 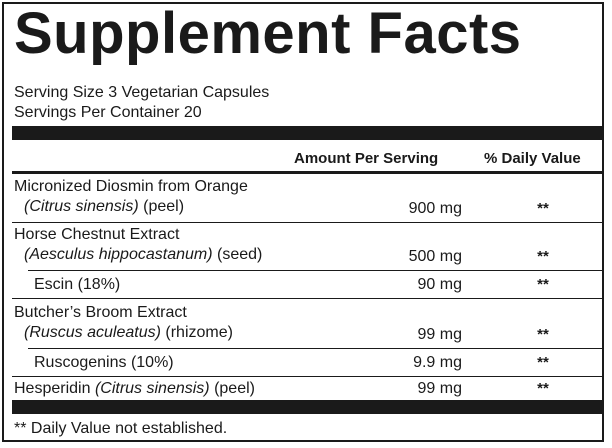 I want to click on ingredient-butchers-broom-dv: **, so click(x=543, y=334).